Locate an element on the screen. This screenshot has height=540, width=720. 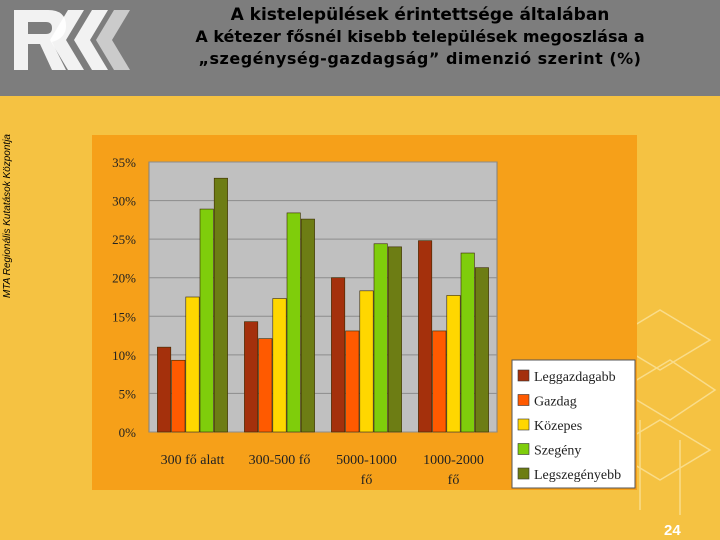
y-tick-label: 20% is located at coordinates (124, 278).